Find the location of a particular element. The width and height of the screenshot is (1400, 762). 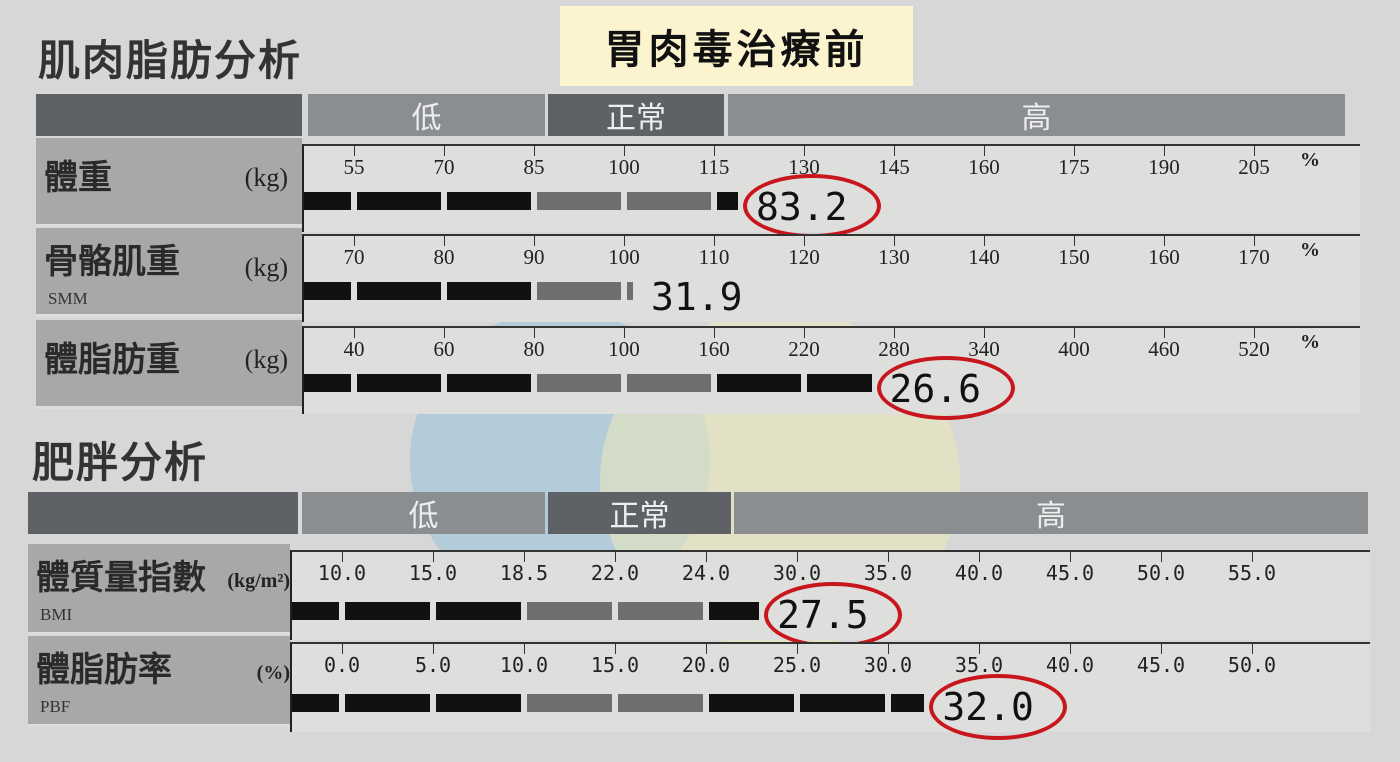

section-title: 肌肉脂肪分析 is located at coordinates (170, 60).